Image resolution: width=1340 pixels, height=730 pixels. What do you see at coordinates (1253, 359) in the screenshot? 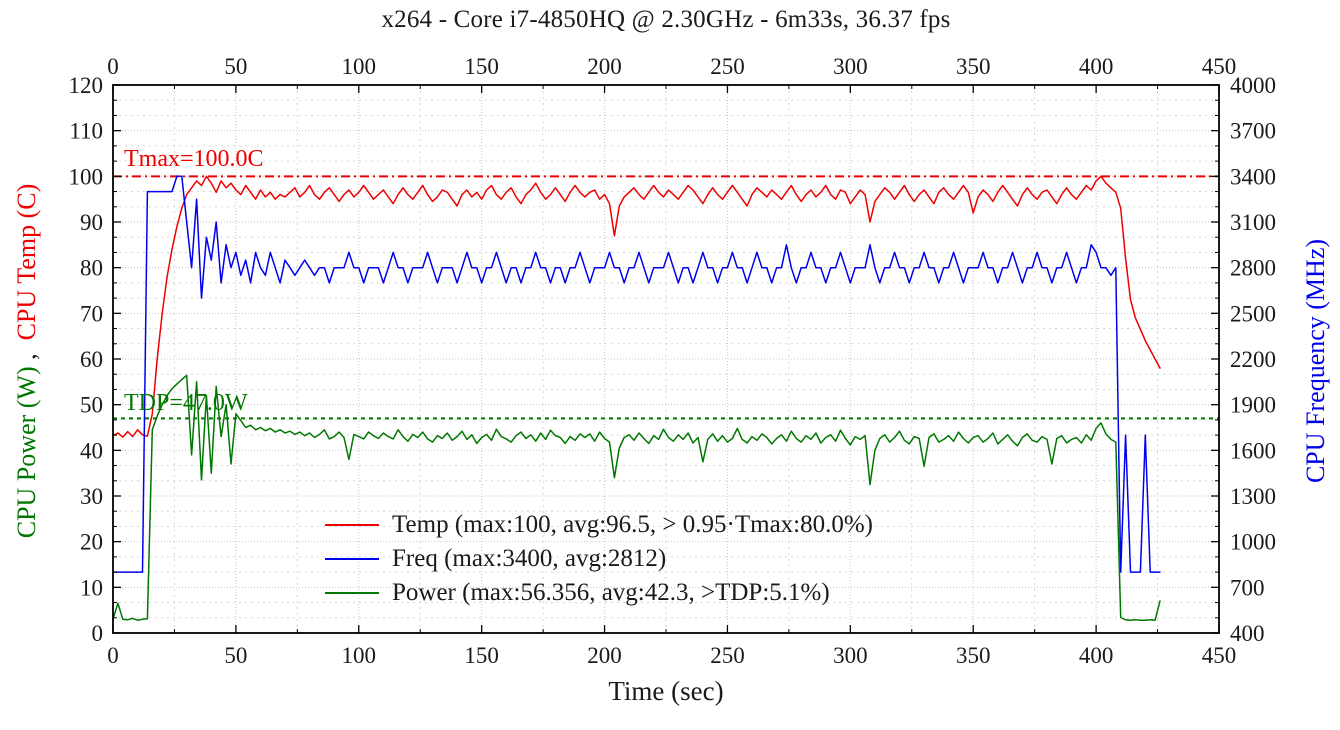
I see `svg-text: 2200` at bounding box center [1253, 359].